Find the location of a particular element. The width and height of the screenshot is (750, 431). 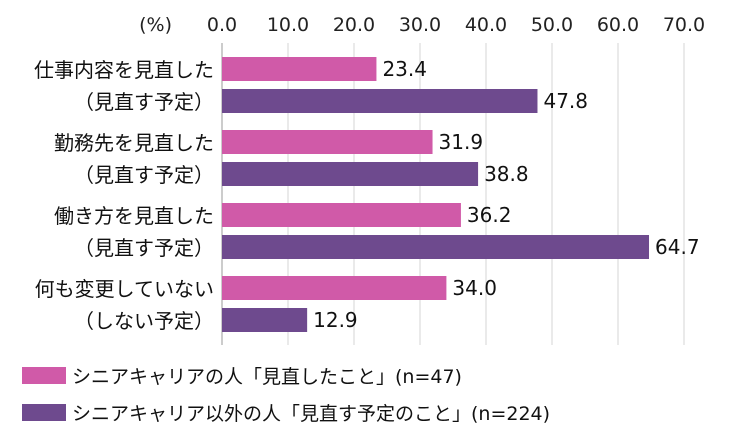

x-tick-label: 60.0 is located at coordinates (618, 25).